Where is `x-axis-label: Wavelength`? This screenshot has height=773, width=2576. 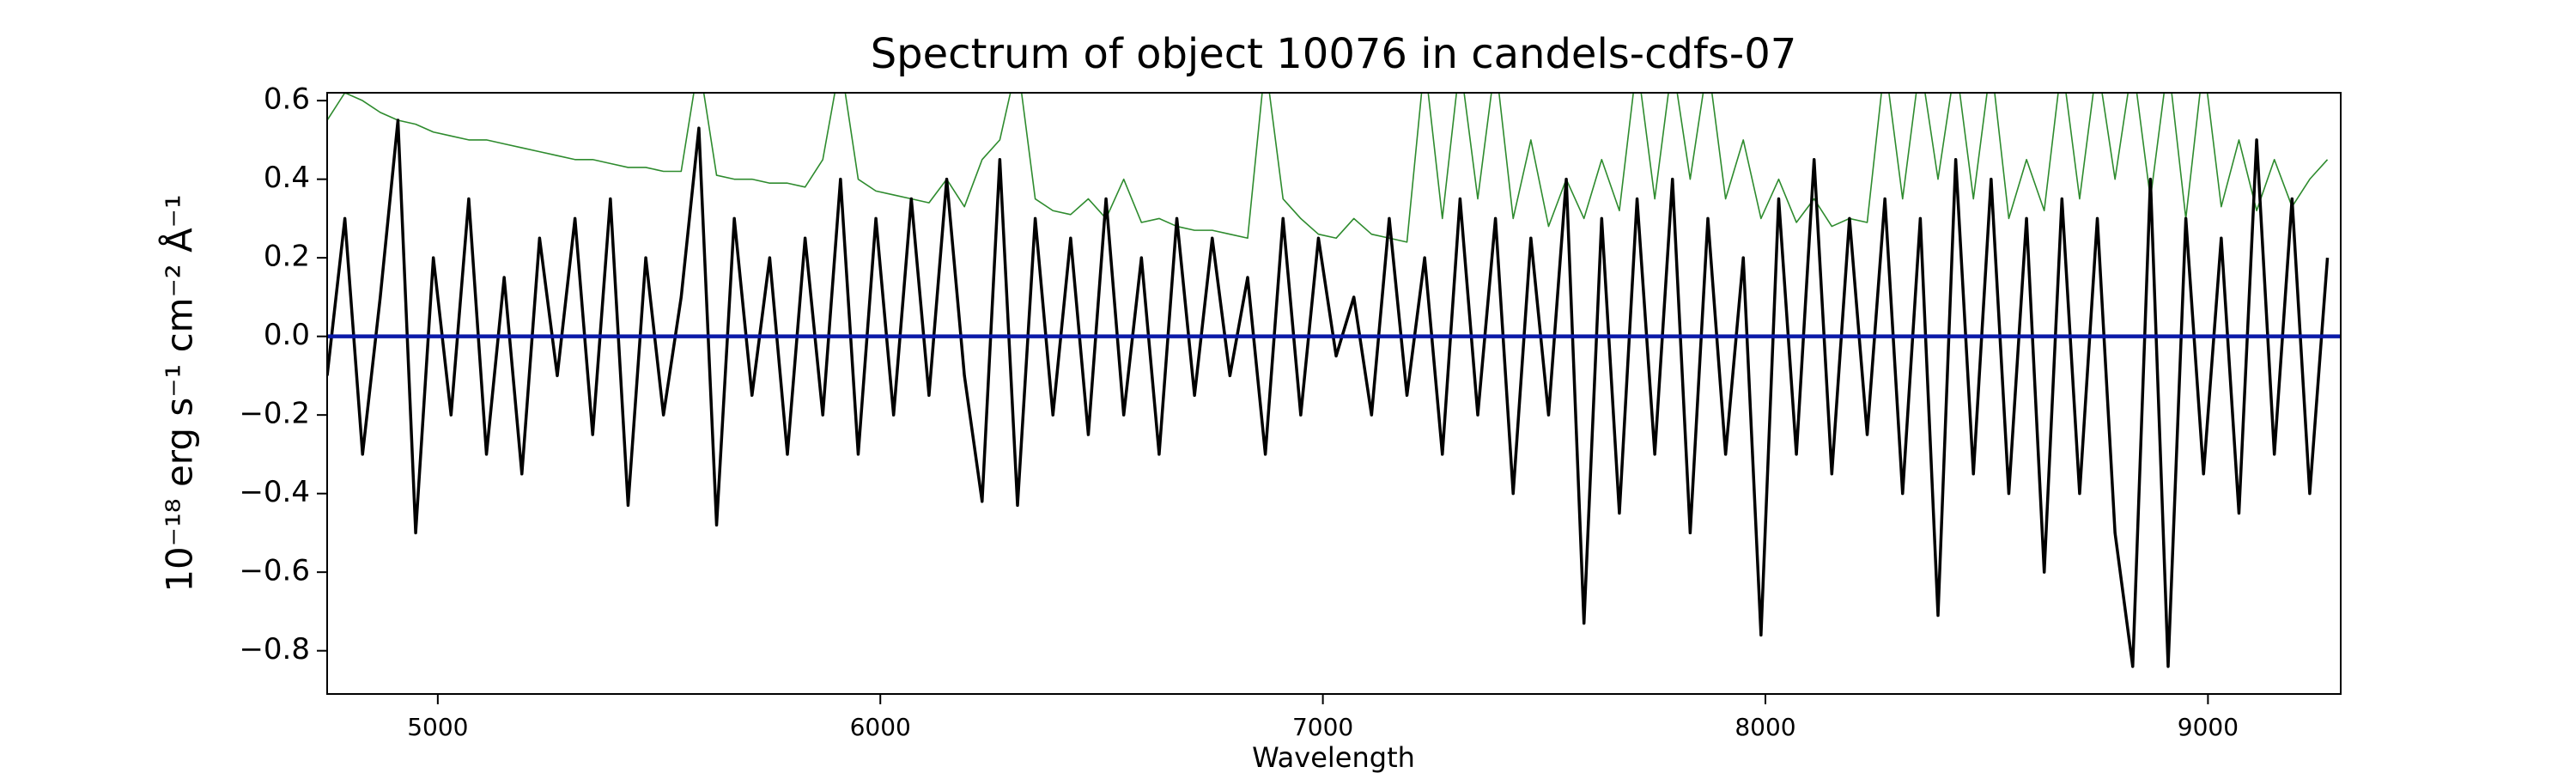 x-axis-label: Wavelength is located at coordinates (1334, 757).